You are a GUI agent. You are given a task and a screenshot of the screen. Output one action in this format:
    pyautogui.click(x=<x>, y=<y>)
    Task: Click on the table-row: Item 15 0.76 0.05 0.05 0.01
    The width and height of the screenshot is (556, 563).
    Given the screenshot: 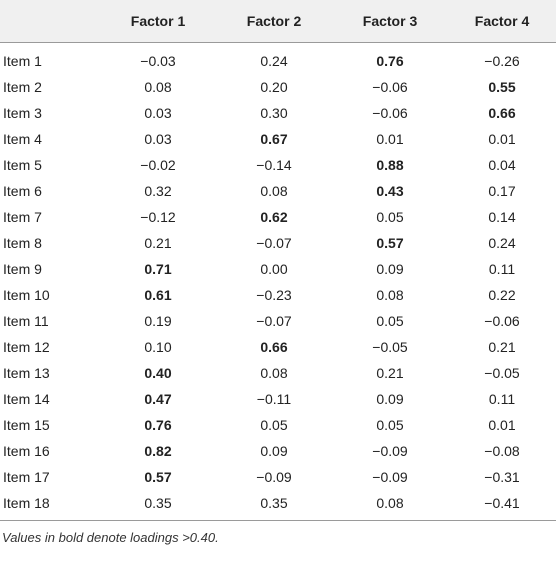 What is the action you would take?
    pyautogui.click(x=278, y=425)
    